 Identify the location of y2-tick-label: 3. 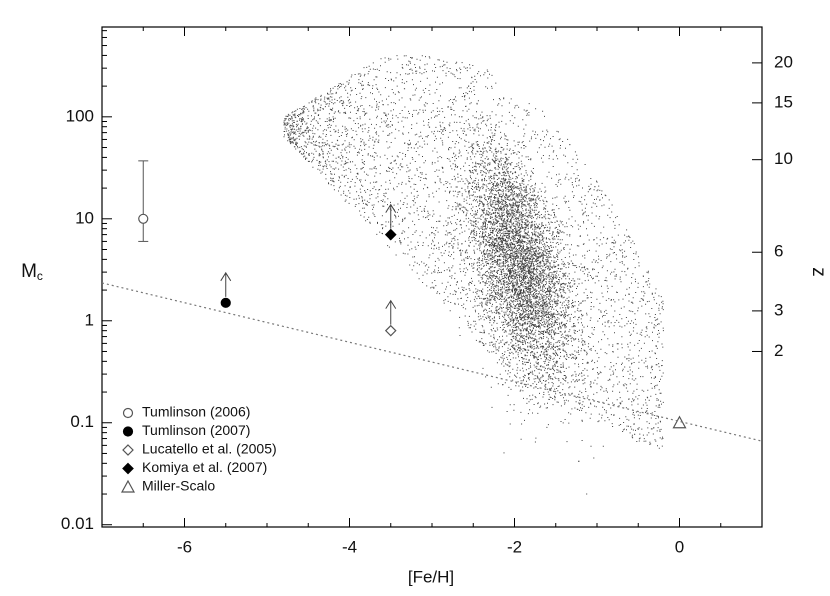
(778, 309).